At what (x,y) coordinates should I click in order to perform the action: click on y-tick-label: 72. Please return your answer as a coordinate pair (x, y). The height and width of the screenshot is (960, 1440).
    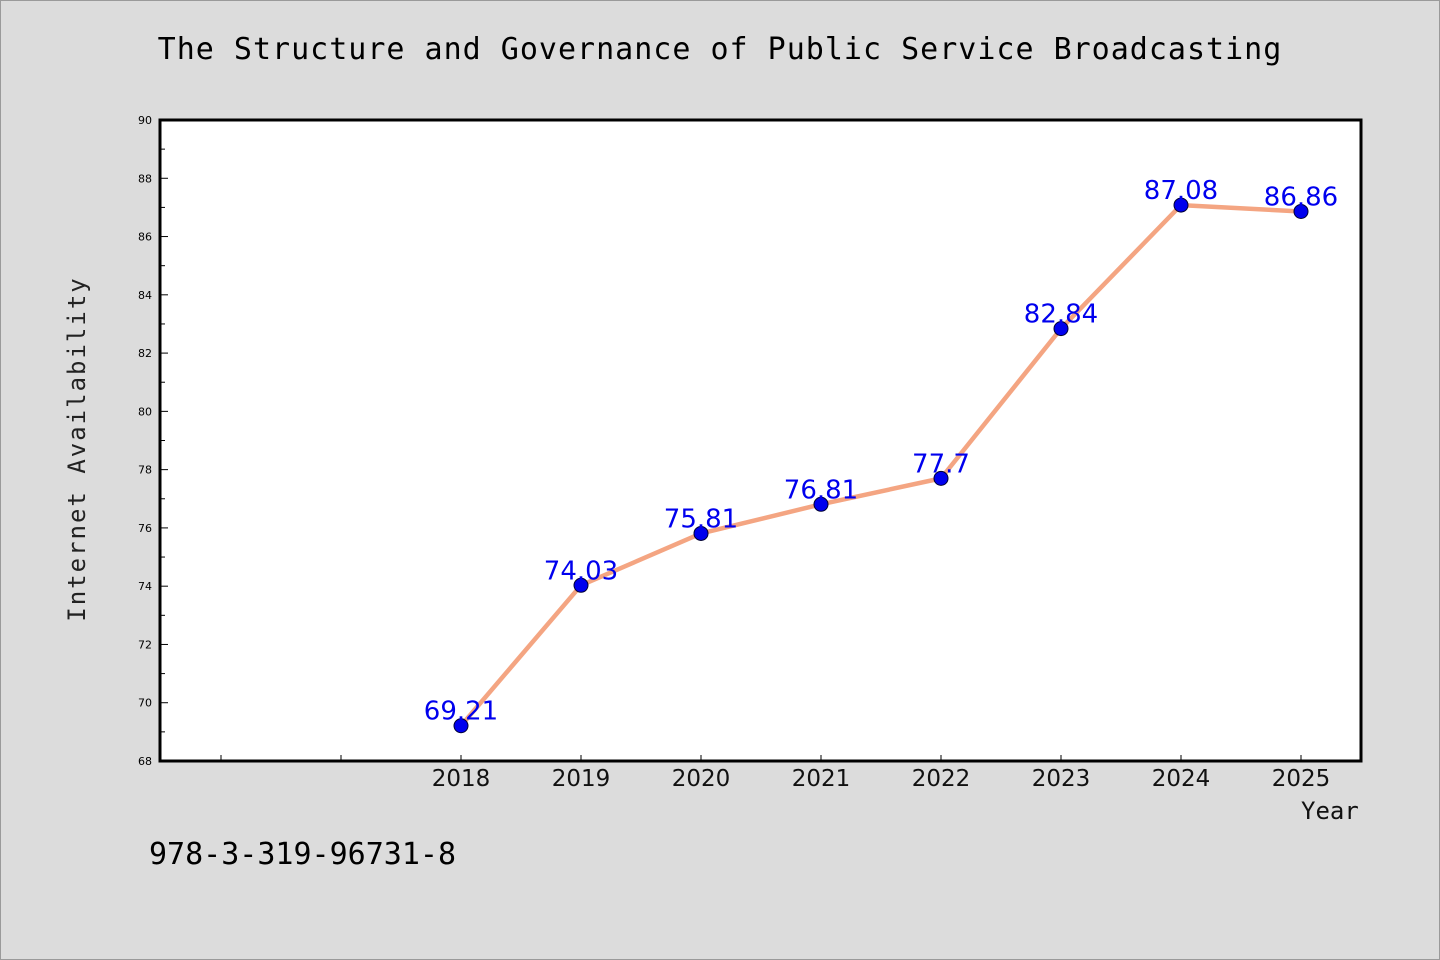
    Looking at the image, I should click on (145, 644).